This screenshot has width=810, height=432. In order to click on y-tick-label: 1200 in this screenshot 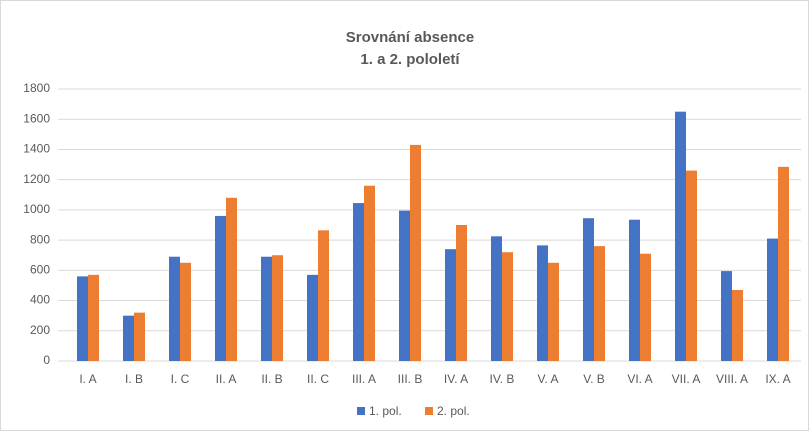, I will do `click(36, 179)`.